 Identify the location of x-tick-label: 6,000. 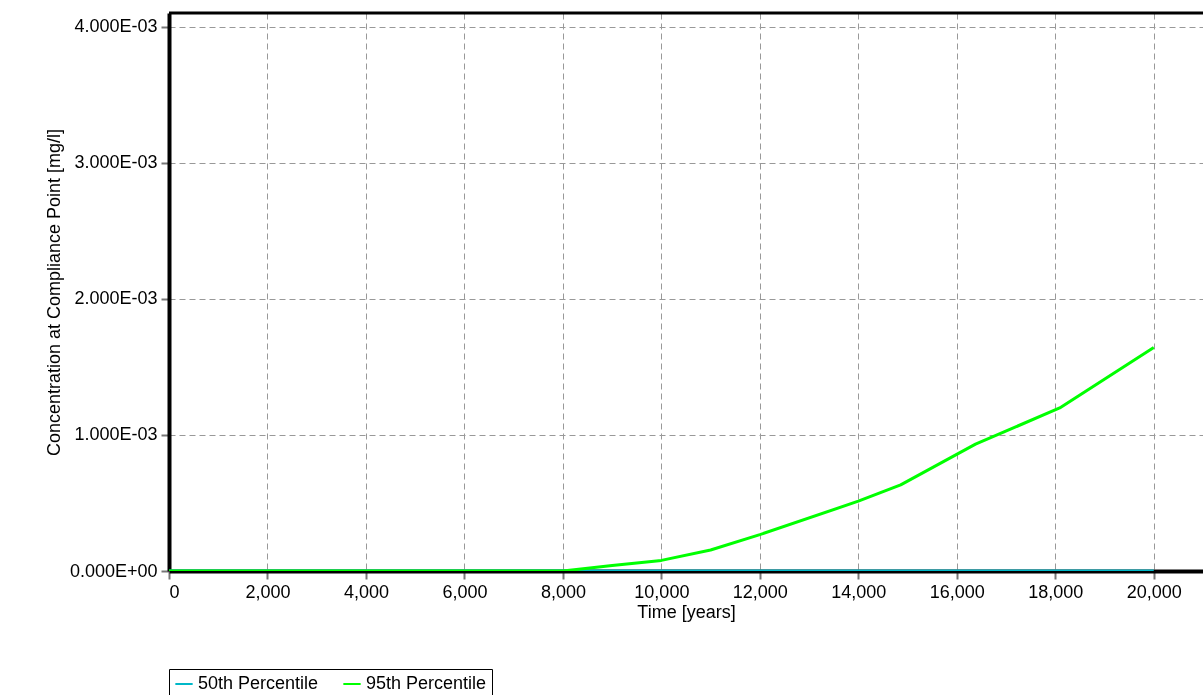
(465, 591).